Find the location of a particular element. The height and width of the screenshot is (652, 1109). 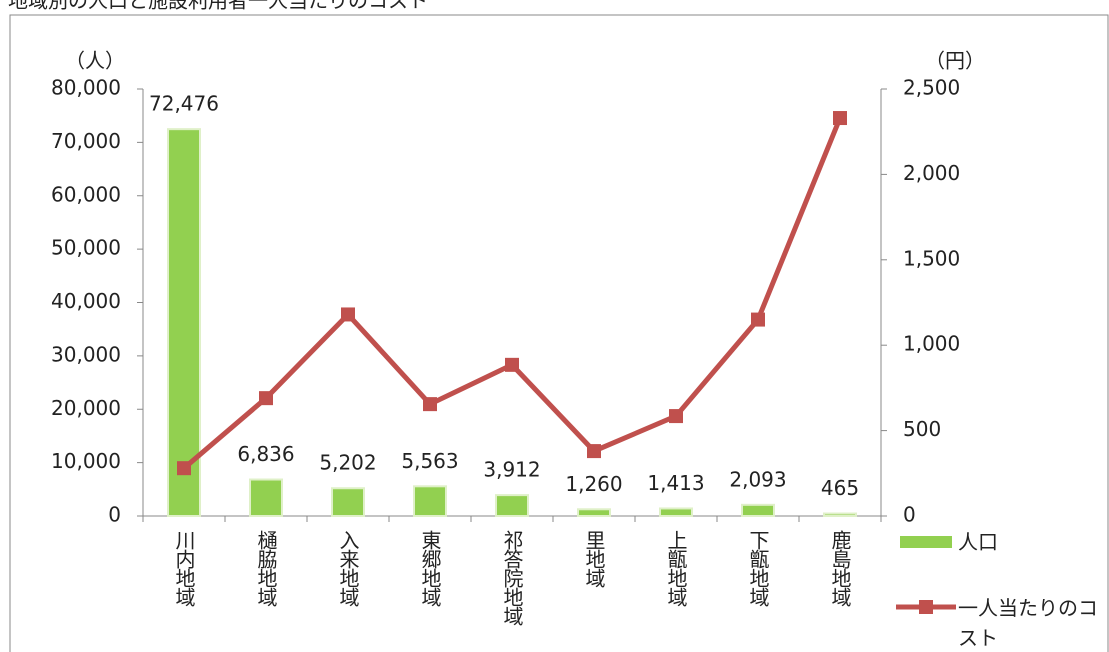

y-tick-label: 20,000 is located at coordinates (86, 408).